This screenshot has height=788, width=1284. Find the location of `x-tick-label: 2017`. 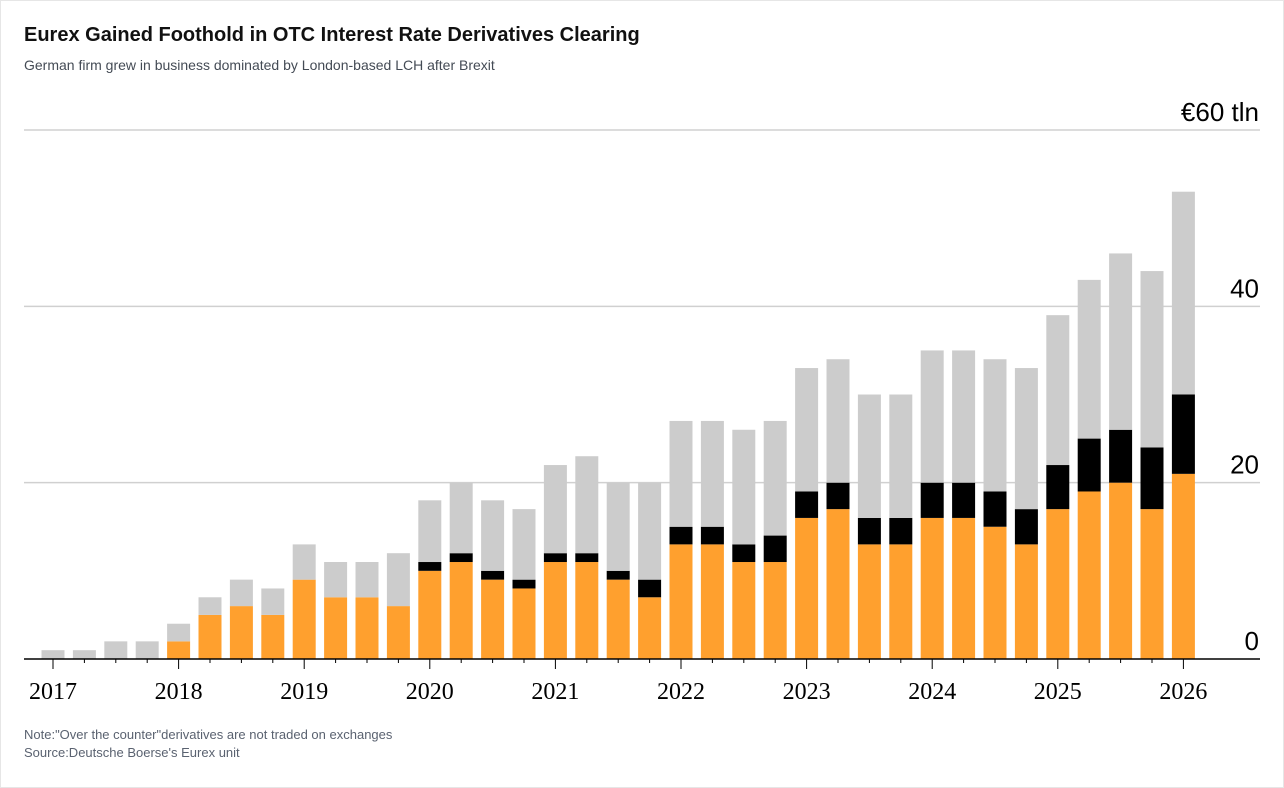

x-tick-label: 2017 is located at coordinates (53, 692).